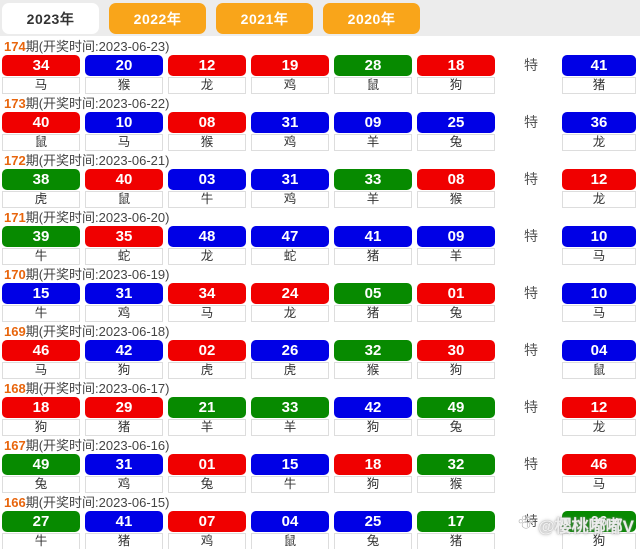  What do you see at coordinates (456, 293) in the screenshot?
I see `number-ball: 01` at bounding box center [456, 293].